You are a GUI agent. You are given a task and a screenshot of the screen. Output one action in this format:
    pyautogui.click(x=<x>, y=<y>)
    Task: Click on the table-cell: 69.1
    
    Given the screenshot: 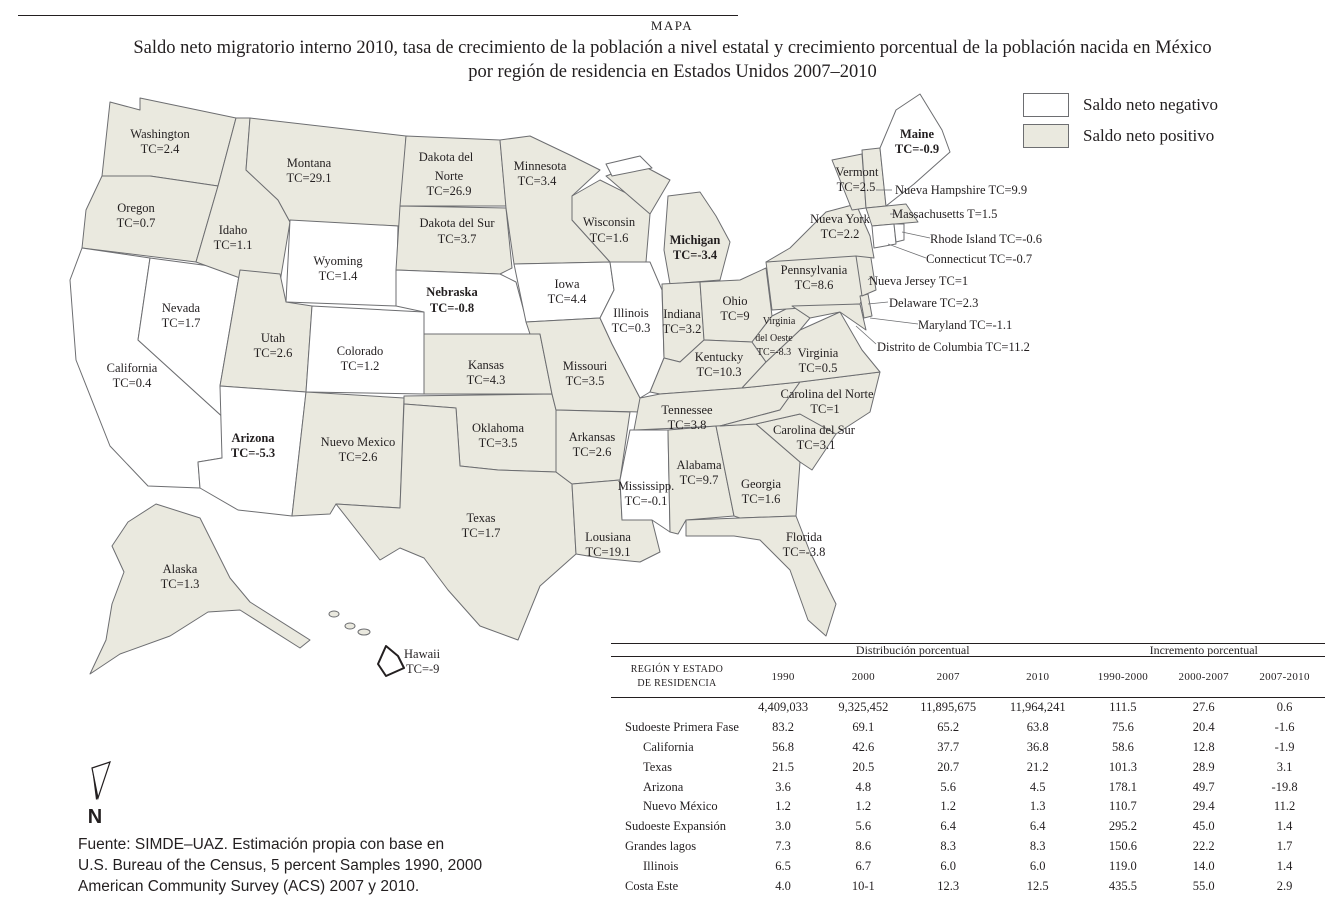 What is the action you would take?
    pyautogui.click(x=863, y=727)
    